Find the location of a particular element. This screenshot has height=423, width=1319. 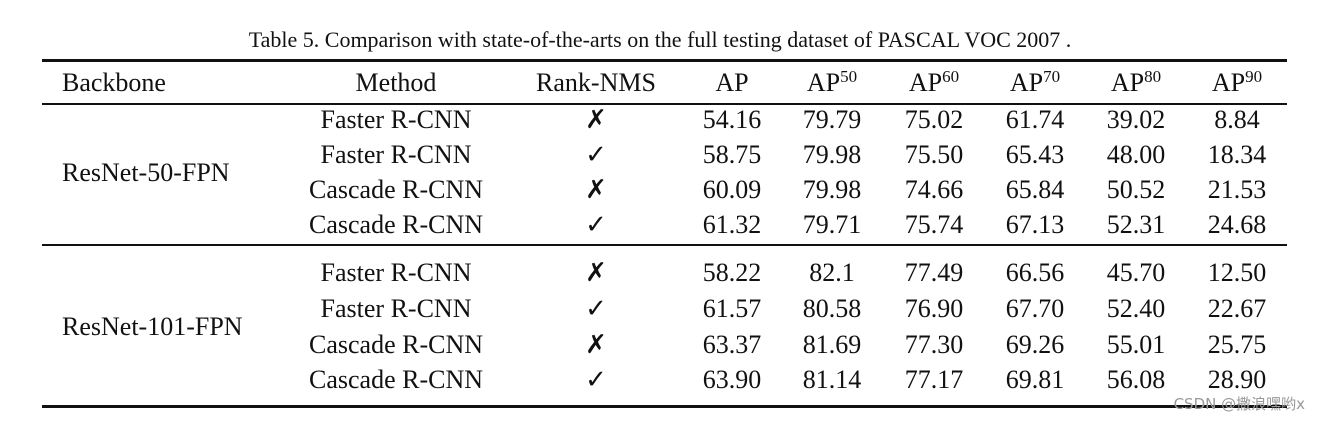

ap-cell: 67.70 is located at coordinates (1035, 308).